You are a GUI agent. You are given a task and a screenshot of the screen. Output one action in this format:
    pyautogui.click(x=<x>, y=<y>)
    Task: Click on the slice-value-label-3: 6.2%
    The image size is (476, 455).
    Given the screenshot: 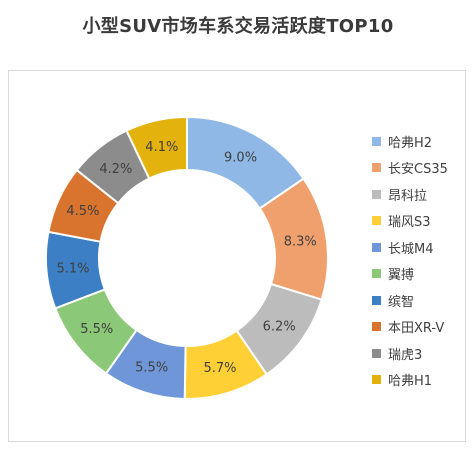 What is the action you would take?
    pyautogui.click(x=279, y=326)
    